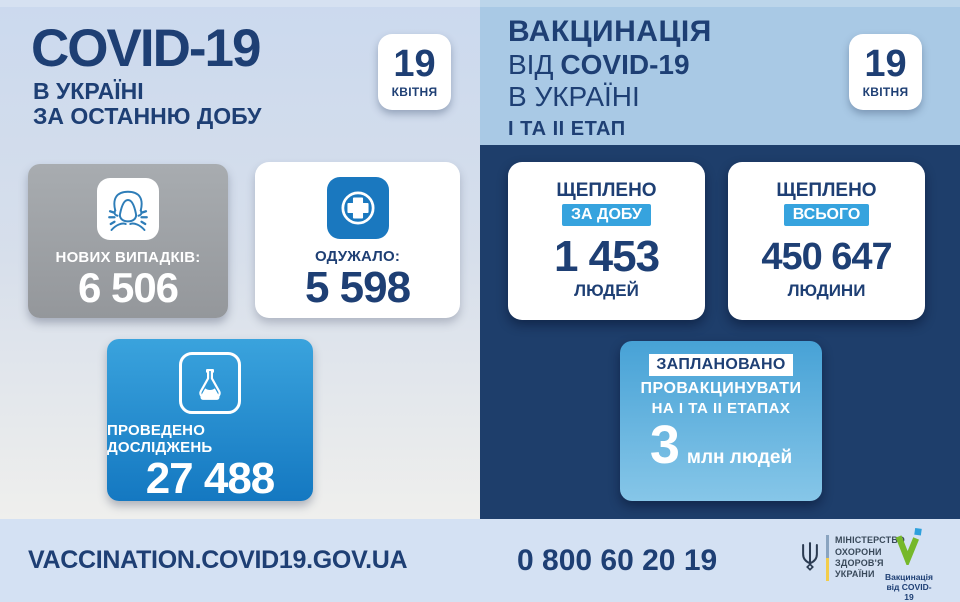  Describe the element at coordinates (909, 592) in the screenshot. I see `vaccination-logo-line: від COVID-19` at that location.